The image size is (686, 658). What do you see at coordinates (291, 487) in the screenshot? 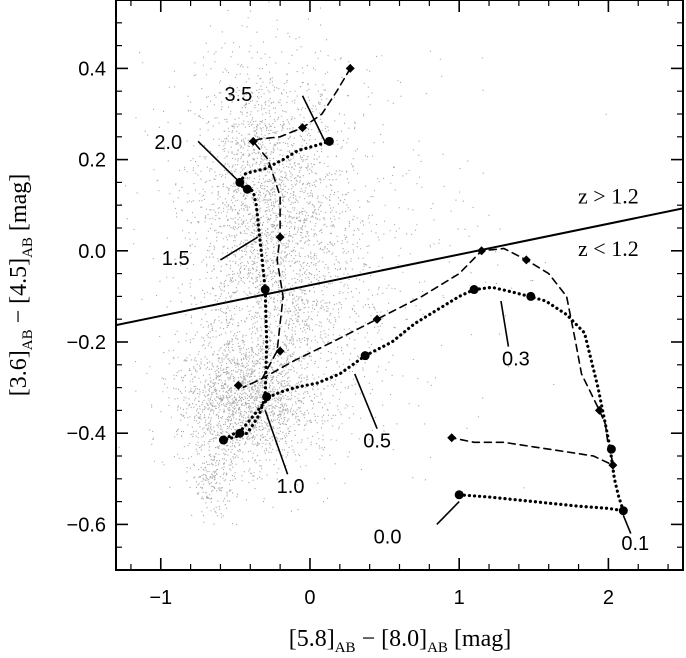
I see `annotation-label: 1.0` at bounding box center [291, 487].